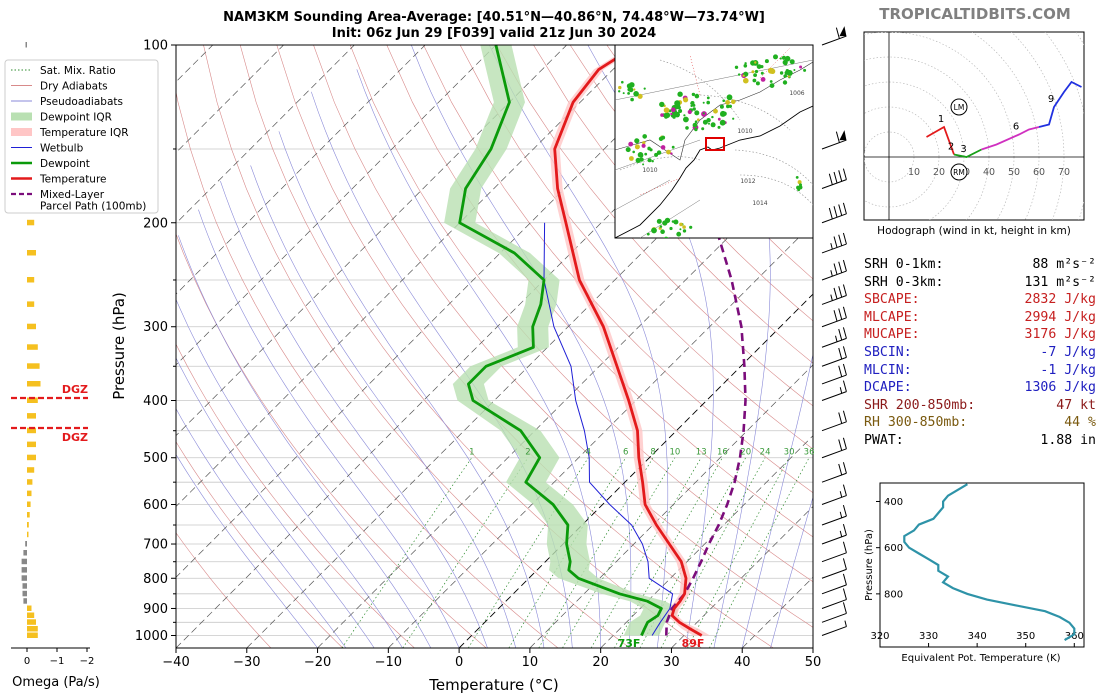  Describe the element at coordinates (155, 327) in the screenshot. I see `y-tick-label: 300` at that location.